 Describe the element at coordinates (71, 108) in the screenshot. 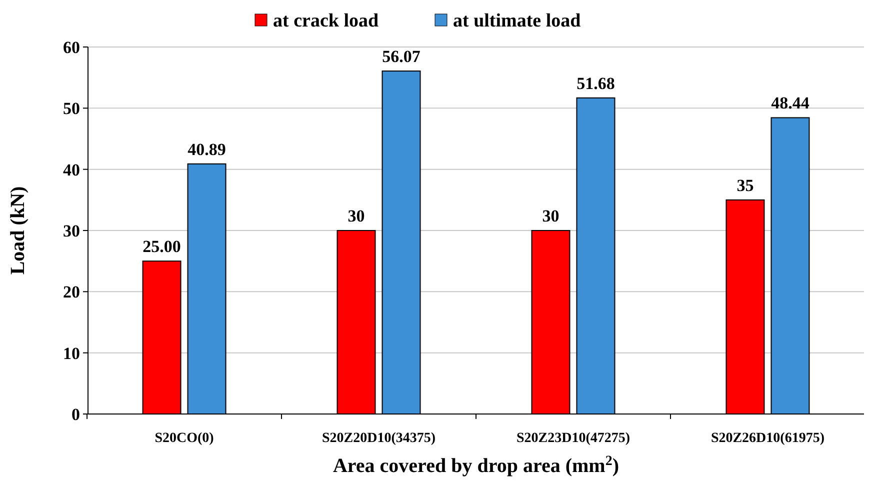

I see `y-tick-label: 50` at that location.